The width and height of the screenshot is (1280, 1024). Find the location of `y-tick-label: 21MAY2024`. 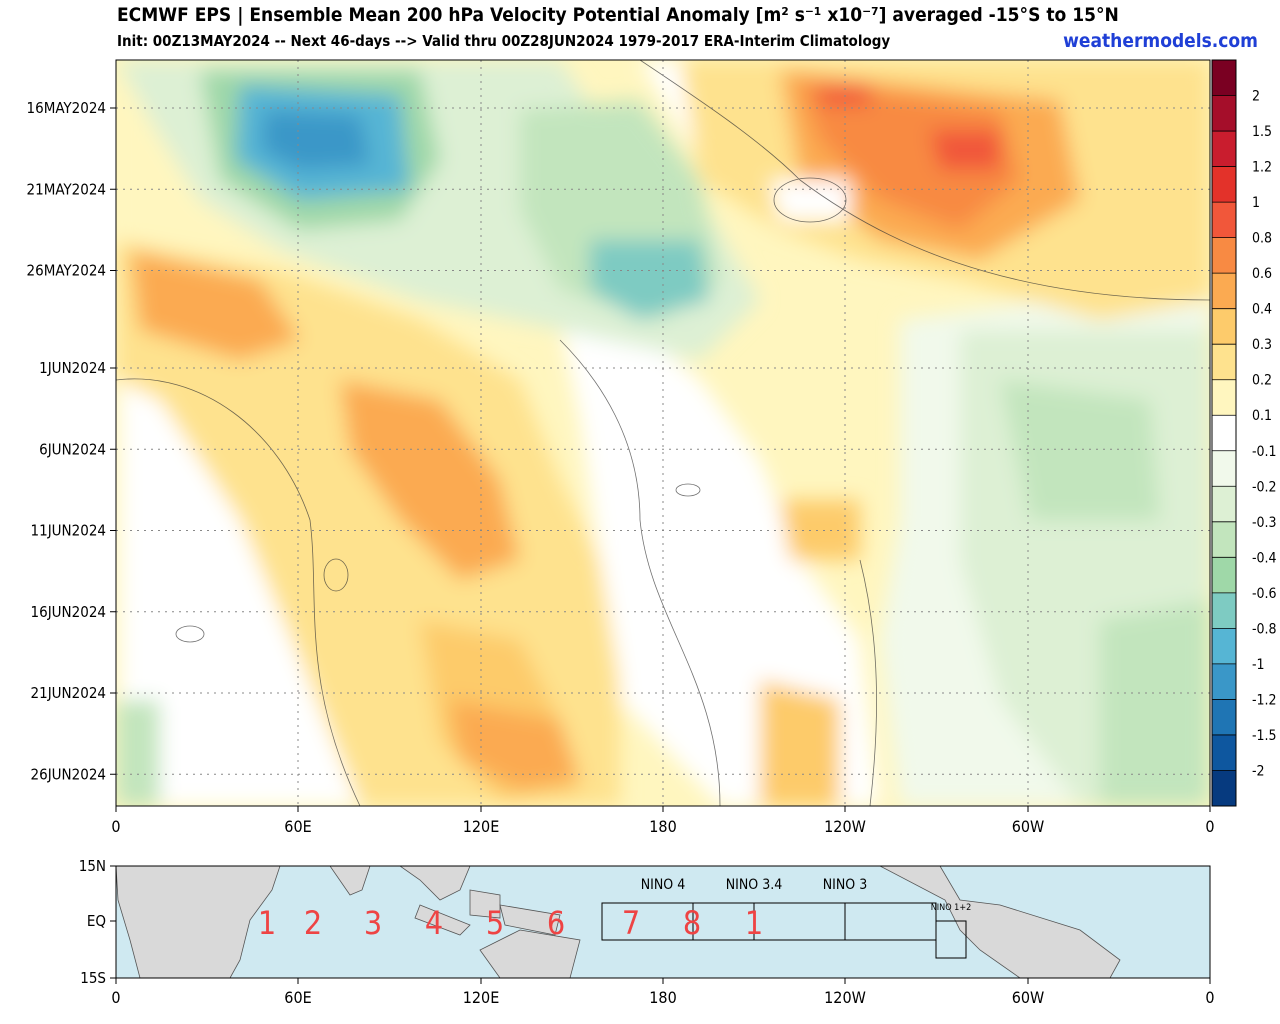

y-tick-label: 21MAY2024 is located at coordinates (66, 189).